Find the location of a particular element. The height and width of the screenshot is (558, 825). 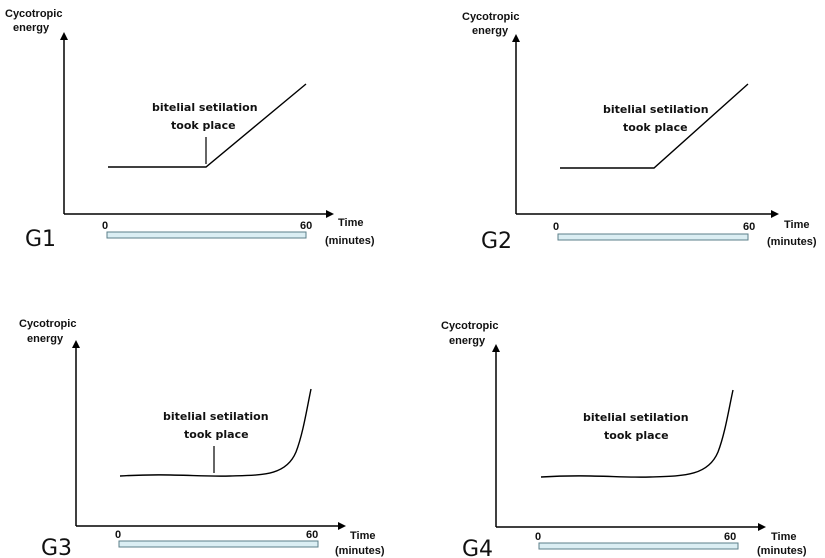

panel-label: G3 is located at coordinates (56, 547).